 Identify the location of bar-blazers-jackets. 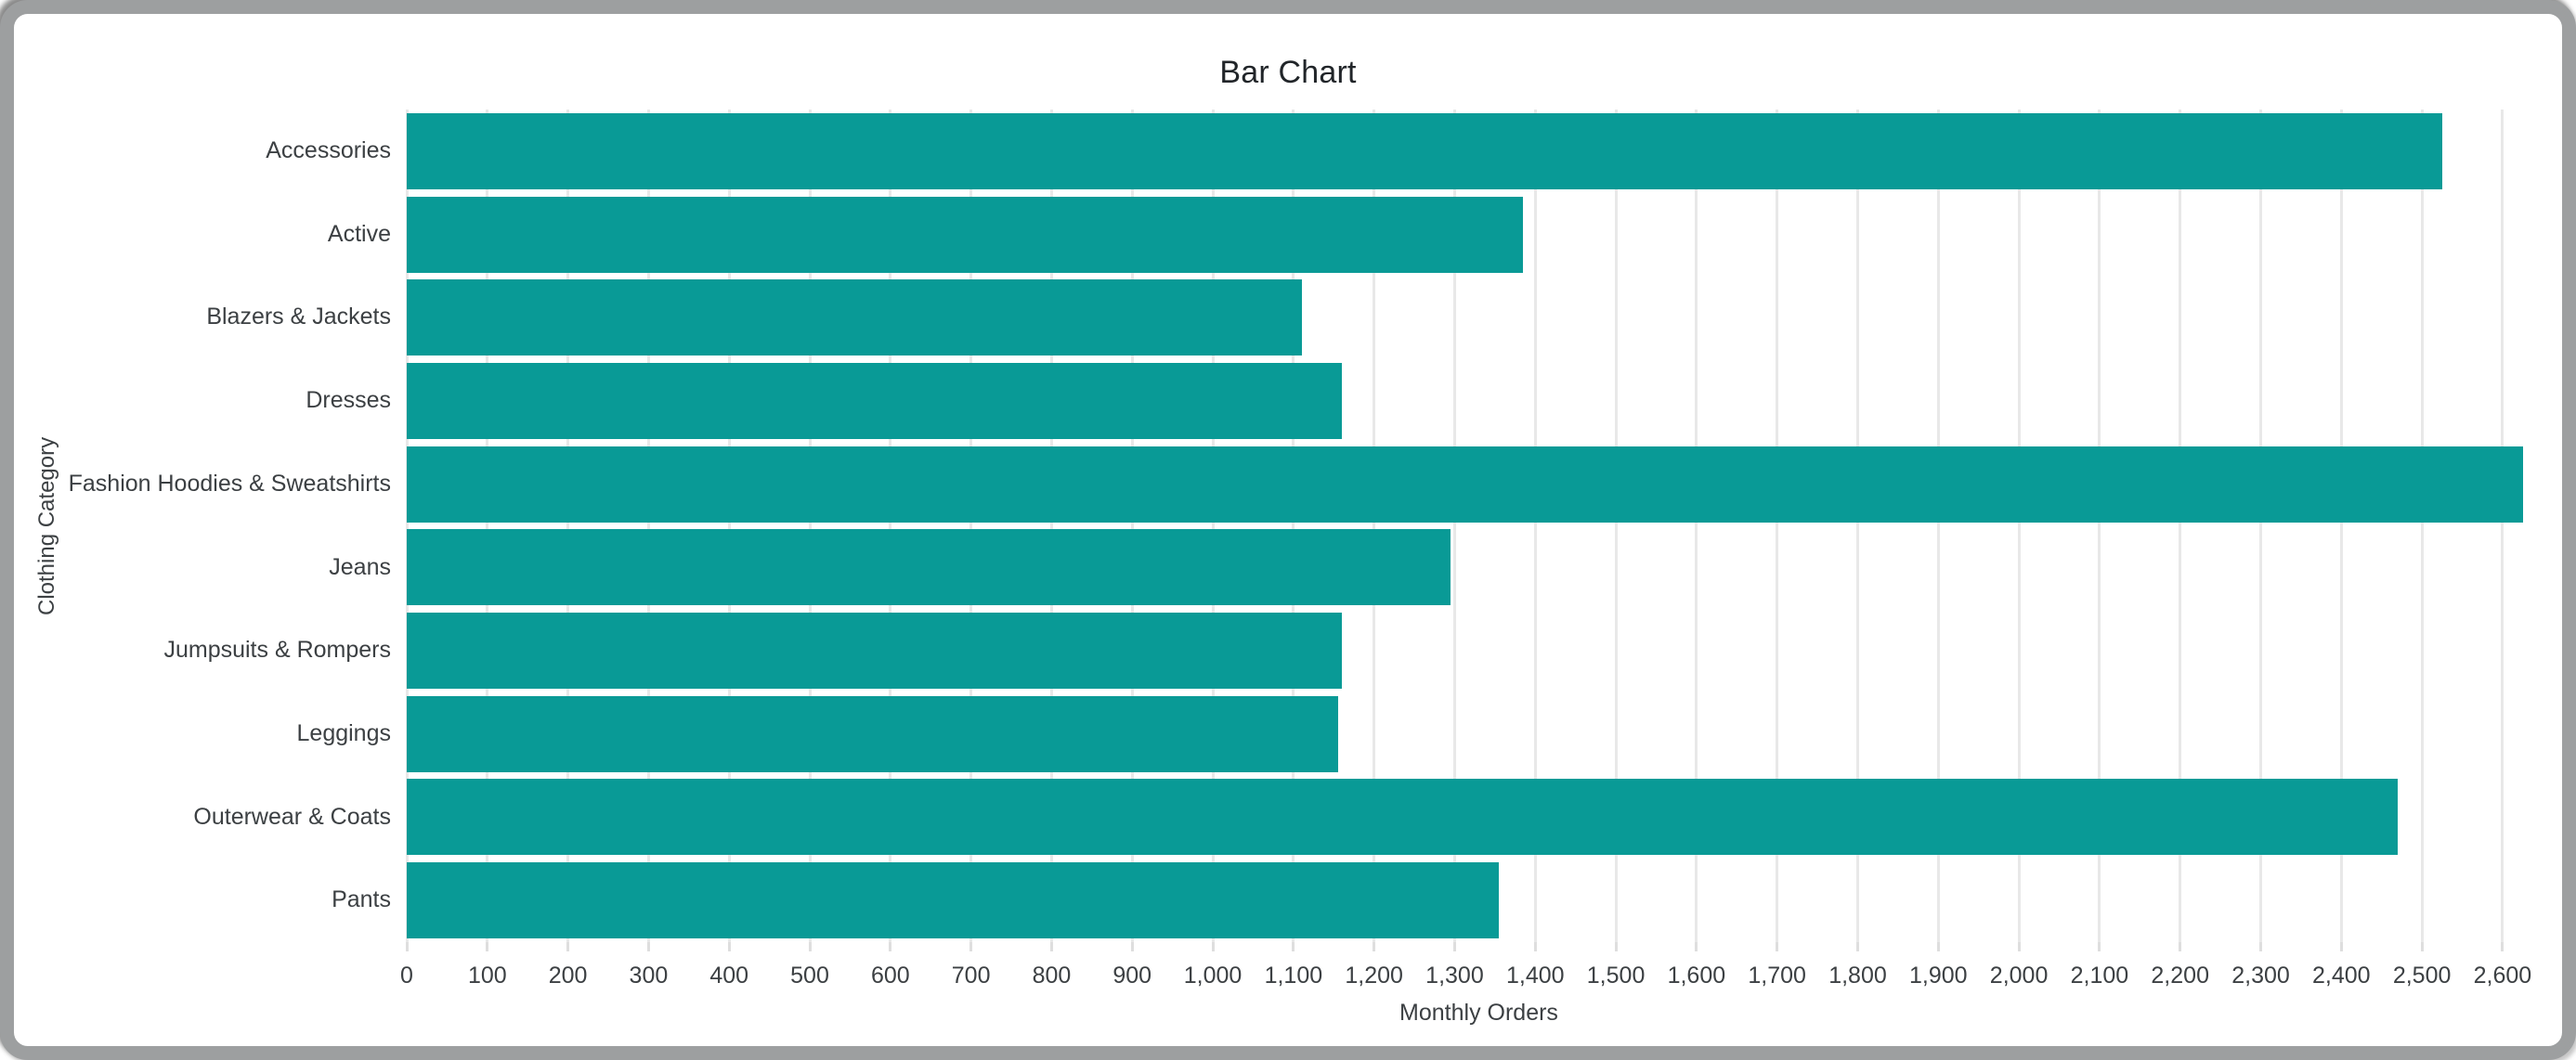
(854, 318).